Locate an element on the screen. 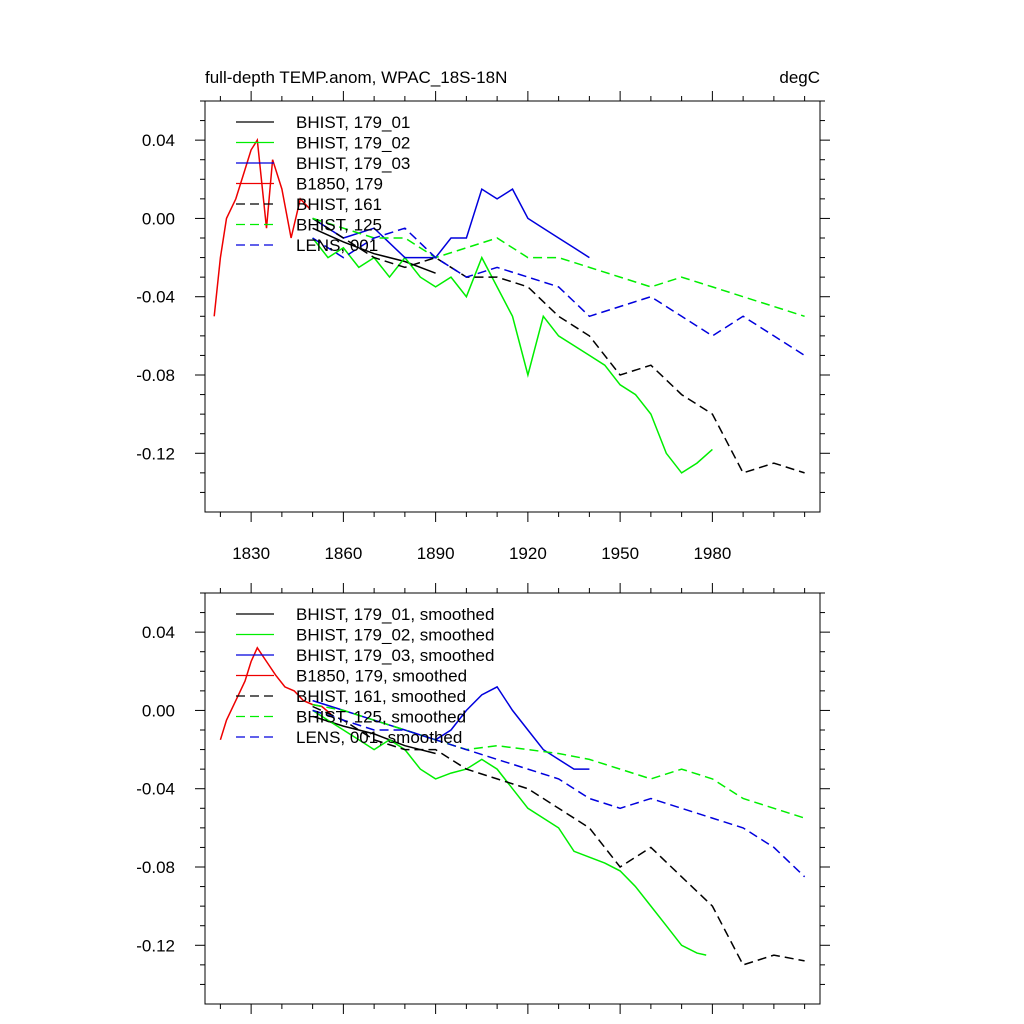 The width and height of the screenshot is (1024, 1024). x-tick-label: 1890 is located at coordinates (436, 553).